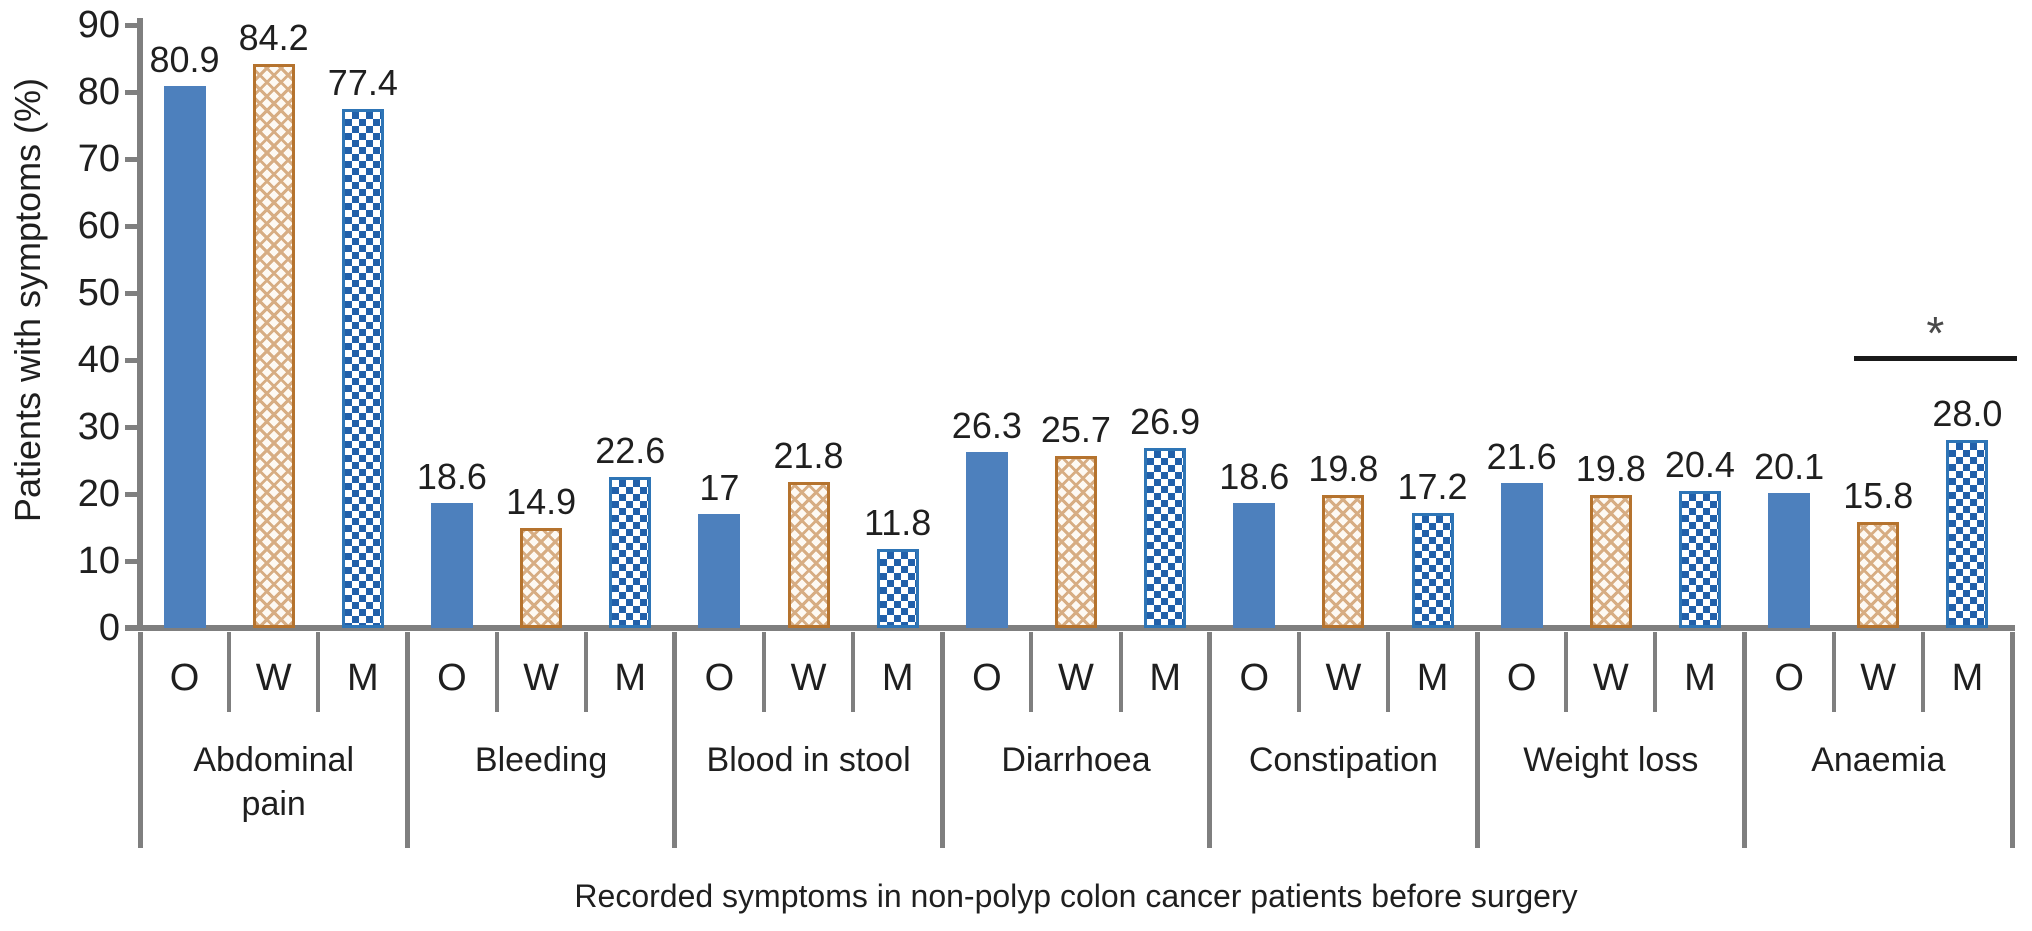 Image resolution: width=2032 pixels, height=931 pixels. I want to click on bar-value-label: 19.8, so click(1610, 469).